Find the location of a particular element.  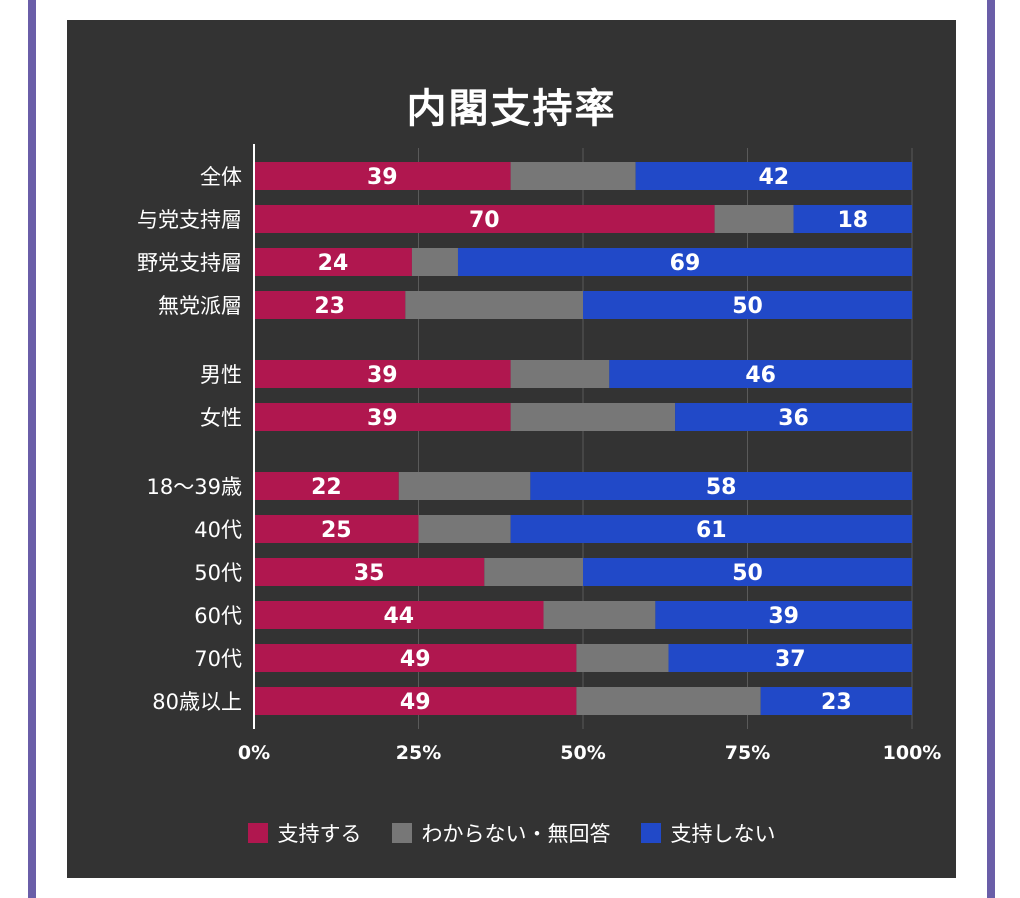

data-label: 58 is located at coordinates (721, 487).